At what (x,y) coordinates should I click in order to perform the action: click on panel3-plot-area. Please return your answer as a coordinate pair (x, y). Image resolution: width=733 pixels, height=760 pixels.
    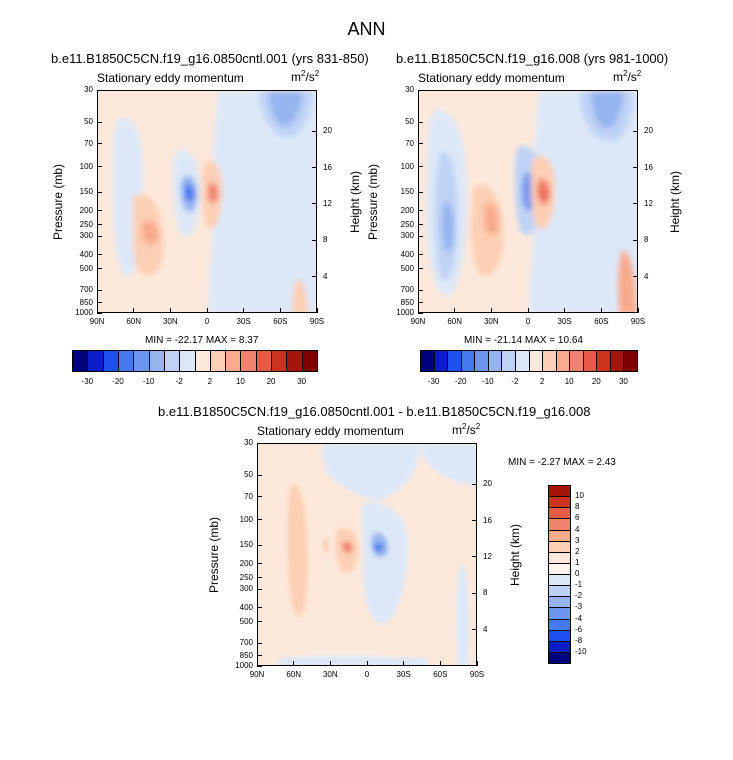
    Looking at the image, I should click on (367, 554).